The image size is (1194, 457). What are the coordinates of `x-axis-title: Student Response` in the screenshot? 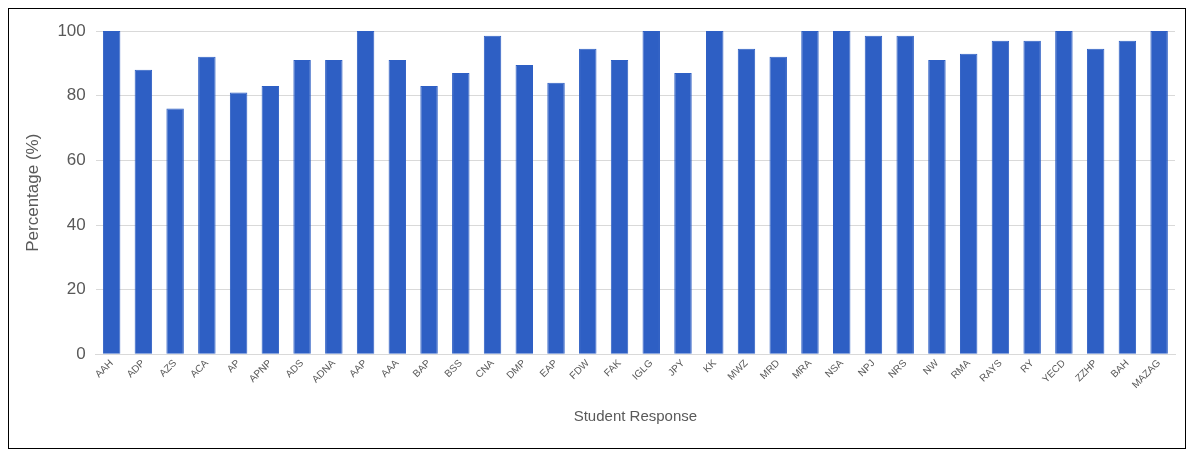 It's located at (635, 416).